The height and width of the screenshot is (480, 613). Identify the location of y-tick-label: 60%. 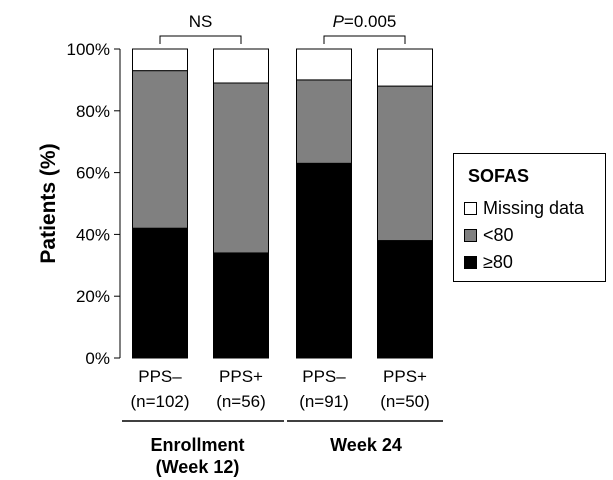
(93, 173).